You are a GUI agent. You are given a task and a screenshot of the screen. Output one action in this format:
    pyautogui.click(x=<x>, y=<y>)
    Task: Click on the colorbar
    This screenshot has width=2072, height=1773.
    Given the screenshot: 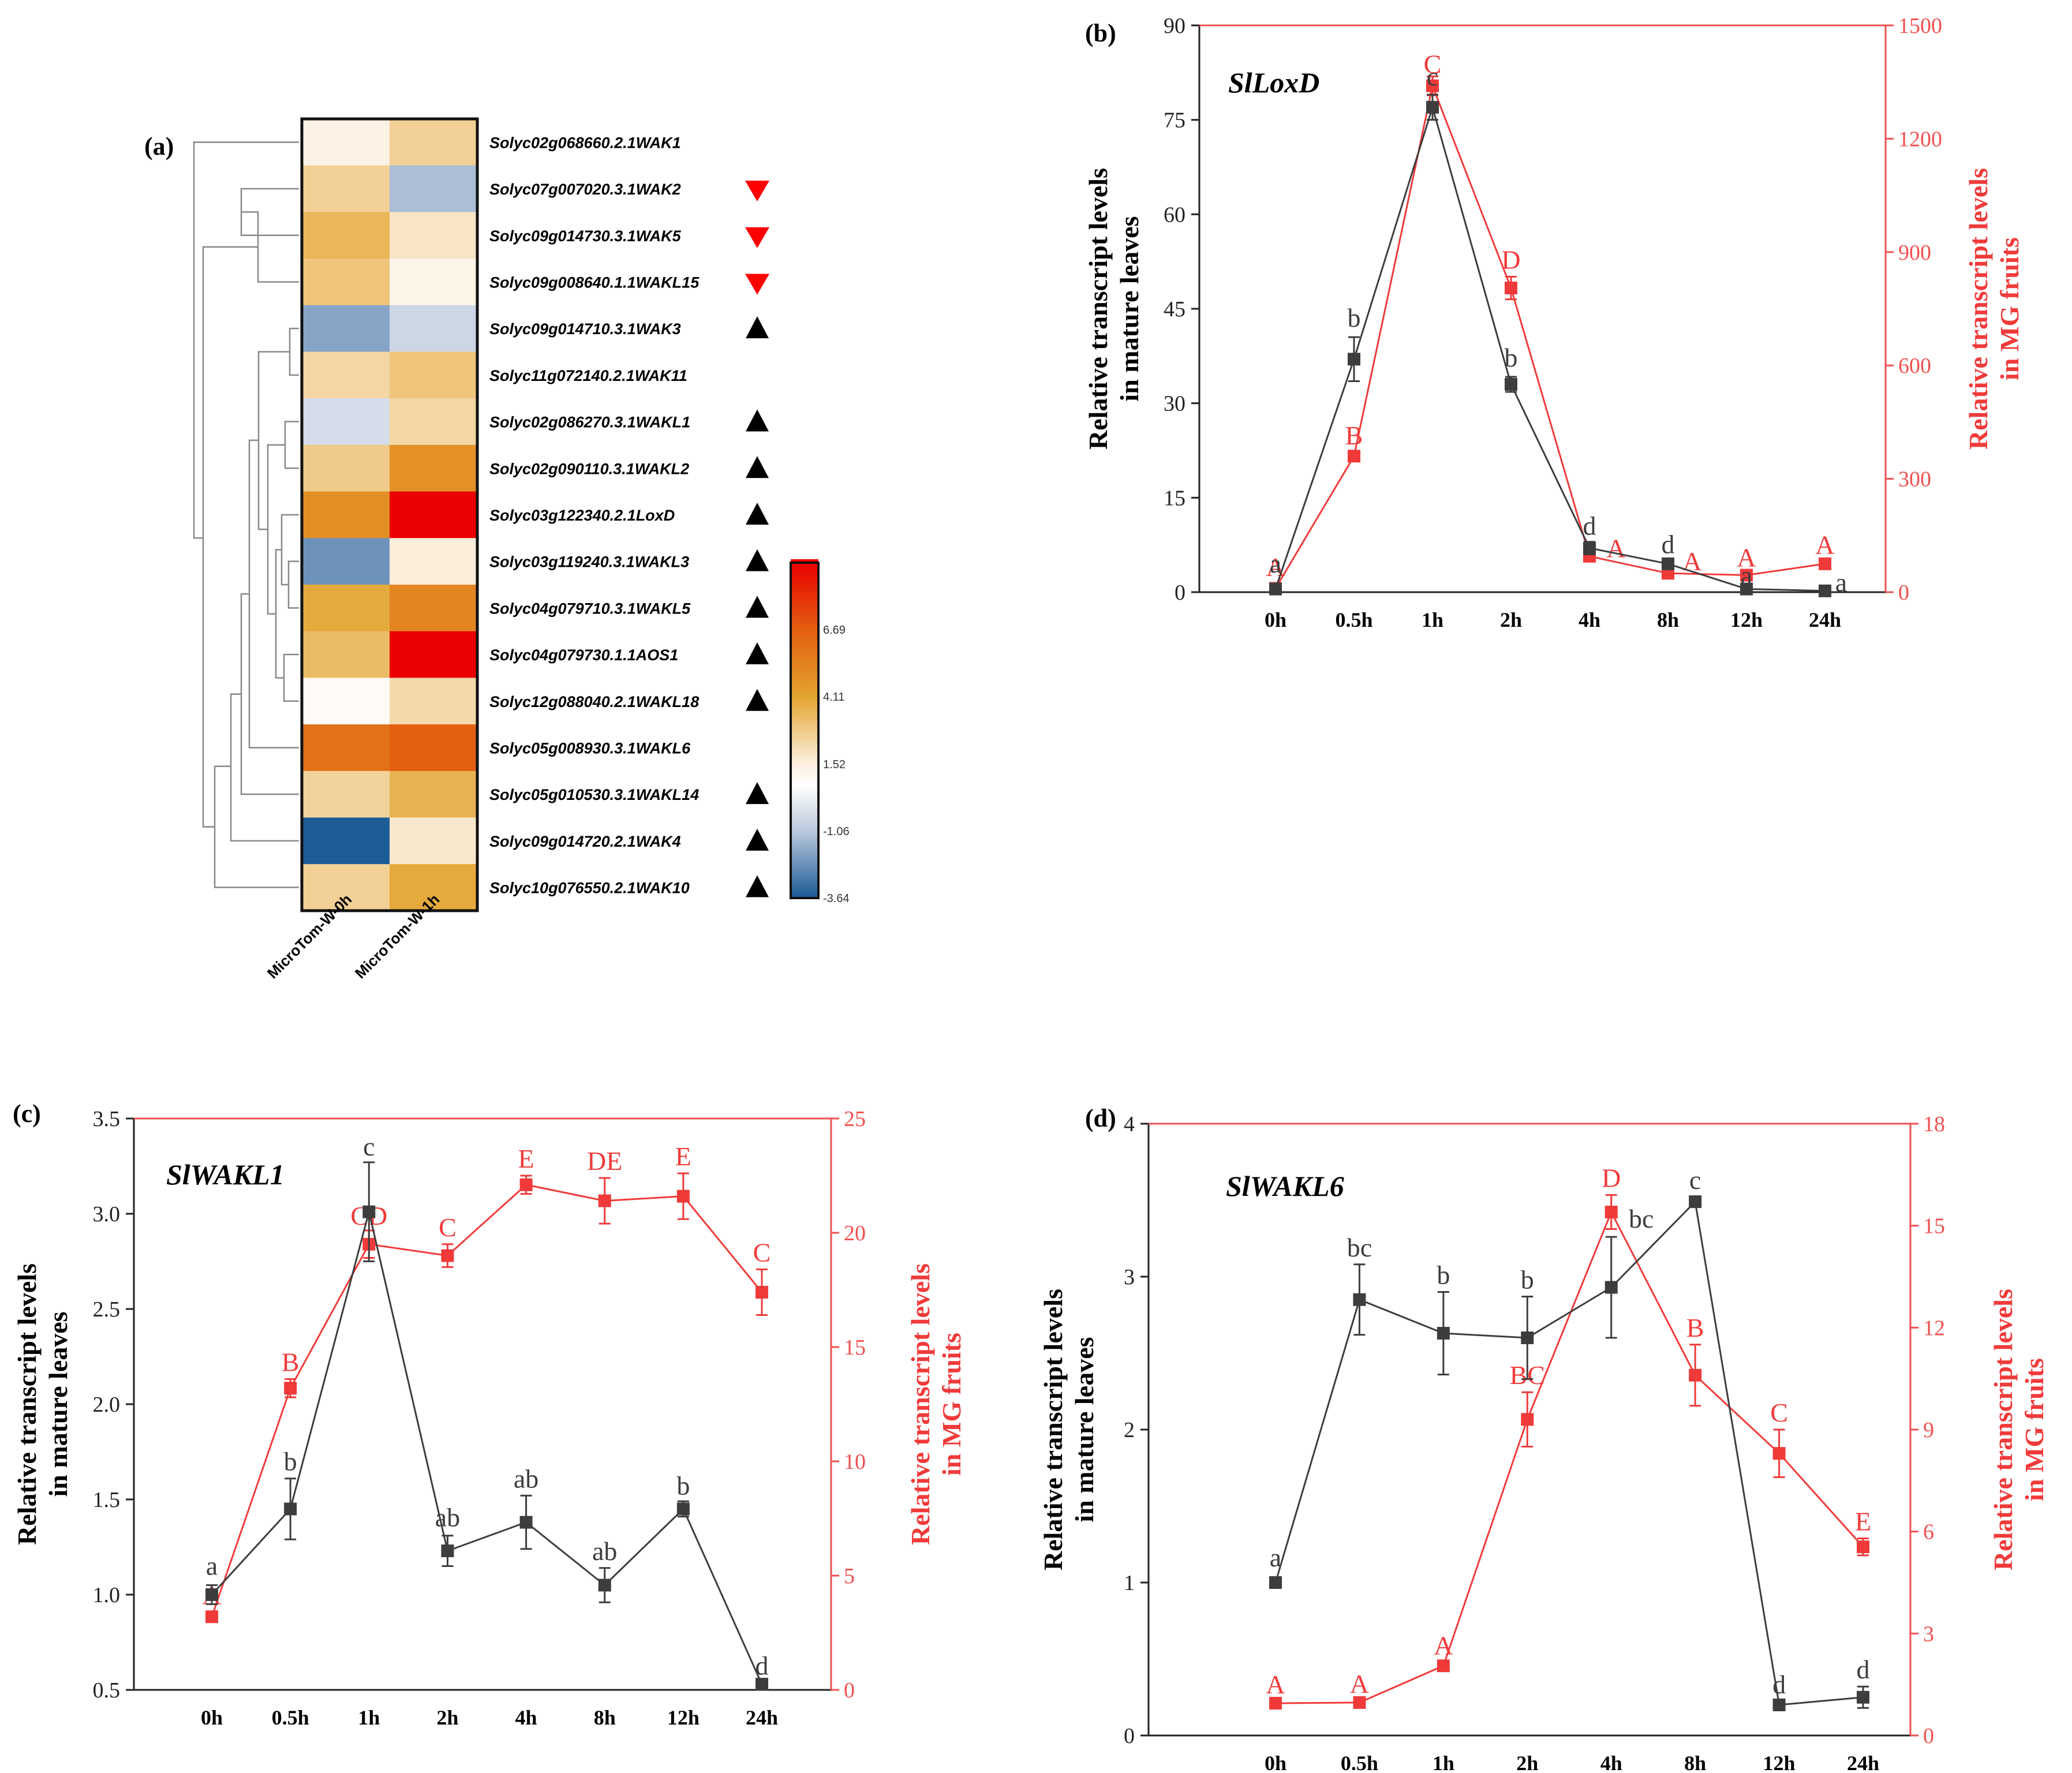 What is the action you would take?
    pyautogui.click(x=805, y=730)
    